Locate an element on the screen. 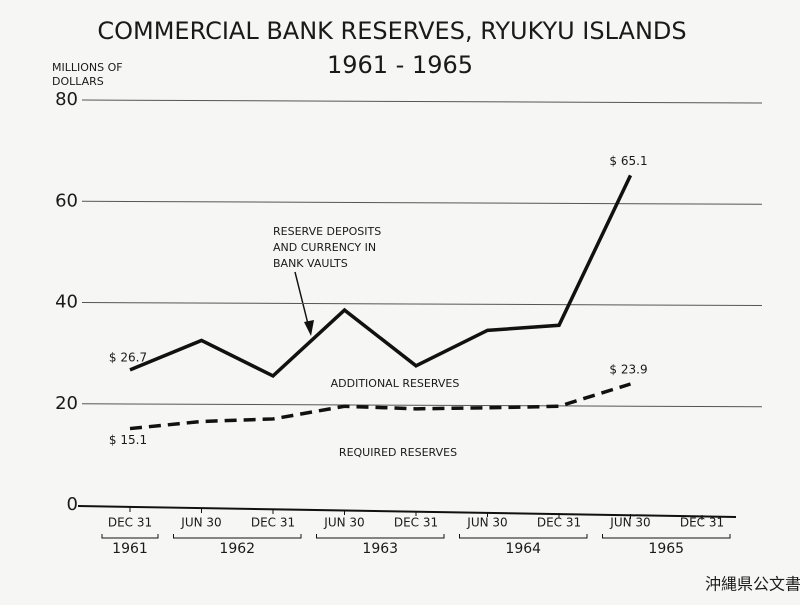  y-tick-label: 40 is located at coordinates (66, 302).